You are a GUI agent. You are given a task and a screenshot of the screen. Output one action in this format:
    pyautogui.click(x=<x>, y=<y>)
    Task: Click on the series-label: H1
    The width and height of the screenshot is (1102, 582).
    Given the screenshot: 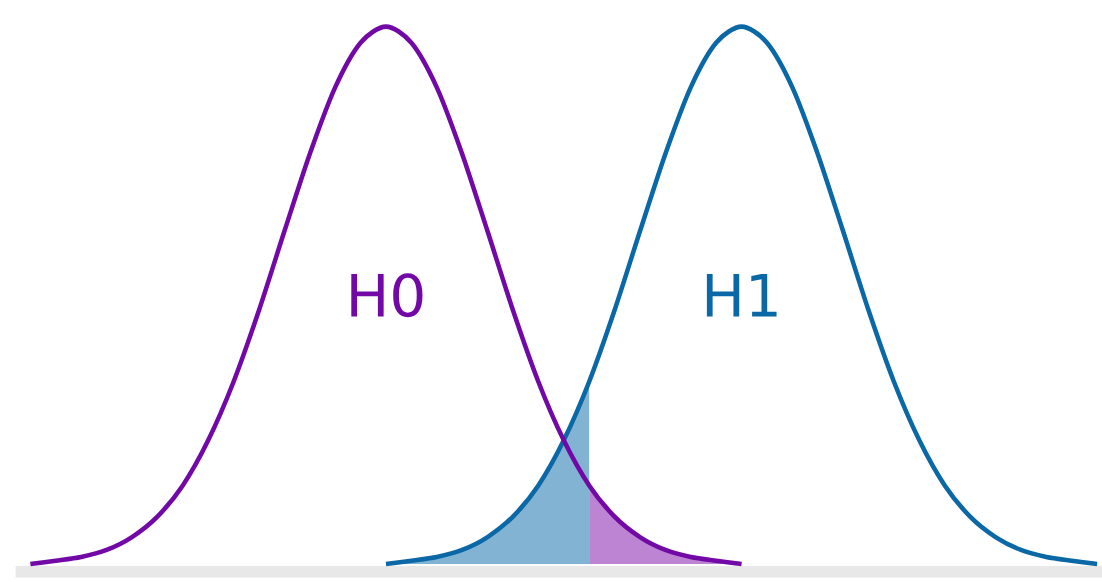 What is the action you would take?
    pyautogui.click(x=741, y=295)
    